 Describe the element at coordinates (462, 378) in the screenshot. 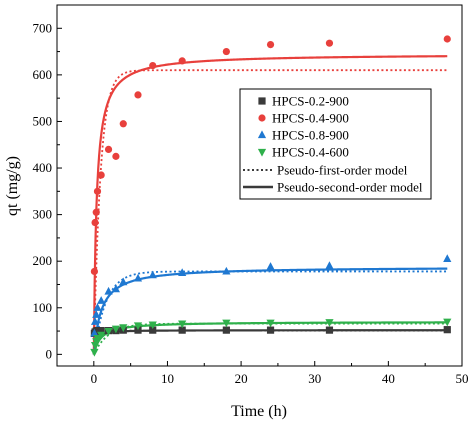

I see `x-tick-label: 50` at that location.